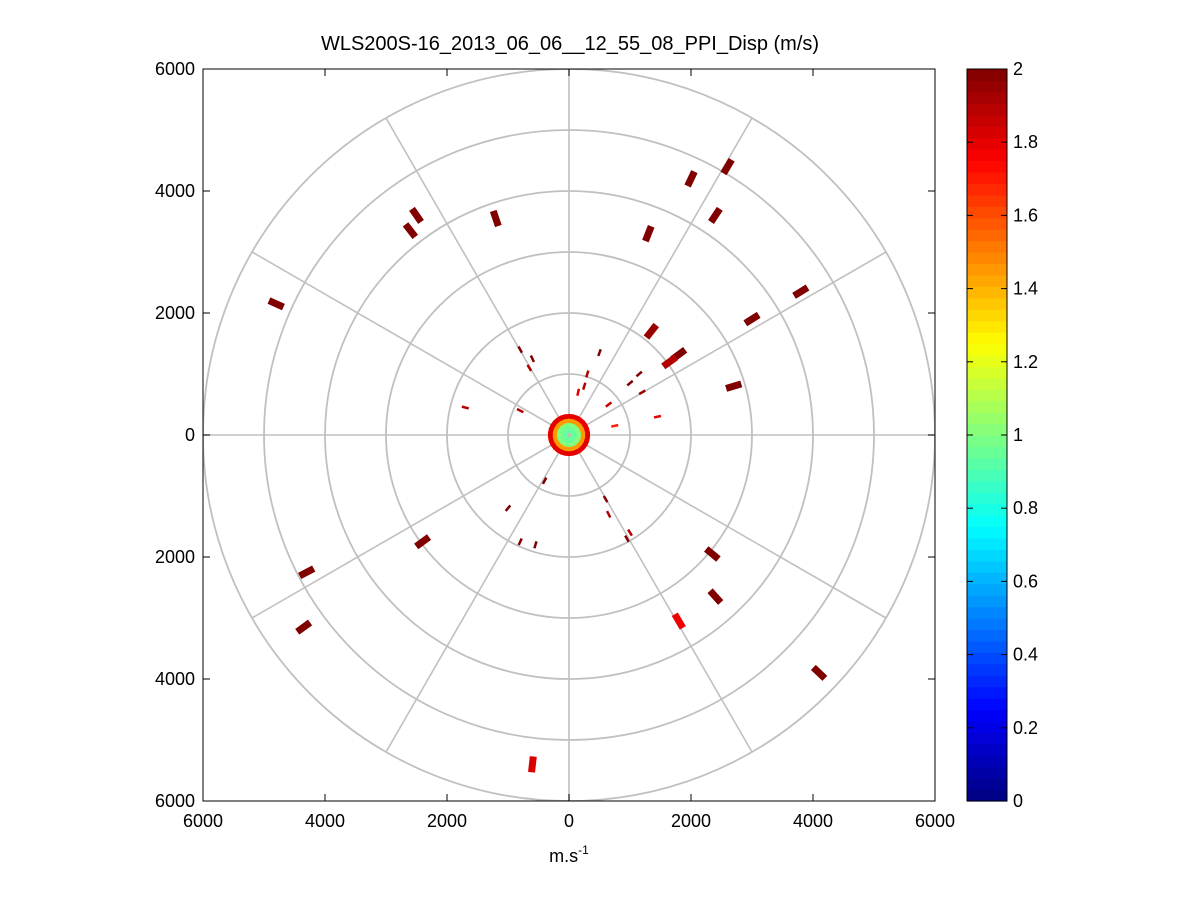 The image size is (1201, 901). What do you see at coordinates (1018, 801) in the screenshot?
I see `colorbar-tick-label: 0` at bounding box center [1018, 801].